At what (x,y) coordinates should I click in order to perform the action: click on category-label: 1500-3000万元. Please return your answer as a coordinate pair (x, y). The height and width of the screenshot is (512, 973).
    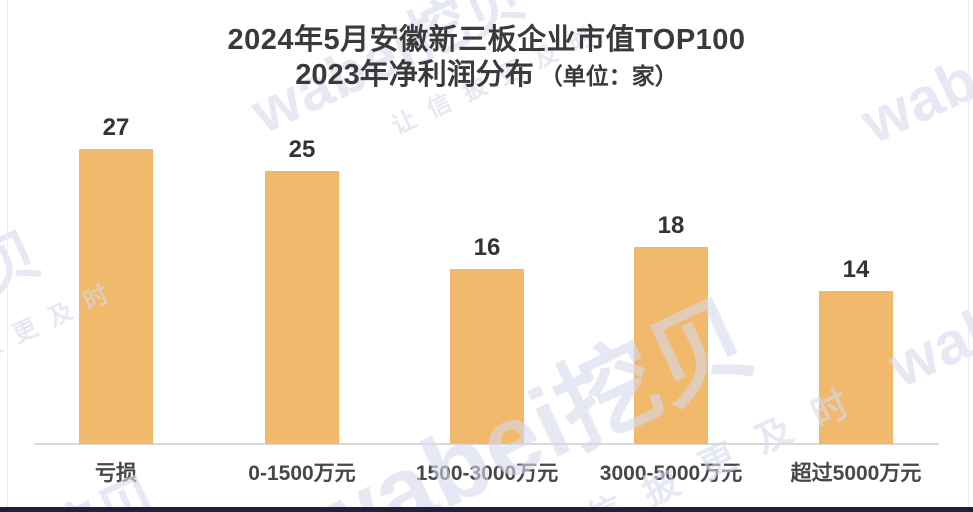
    Looking at the image, I should click on (487, 473).